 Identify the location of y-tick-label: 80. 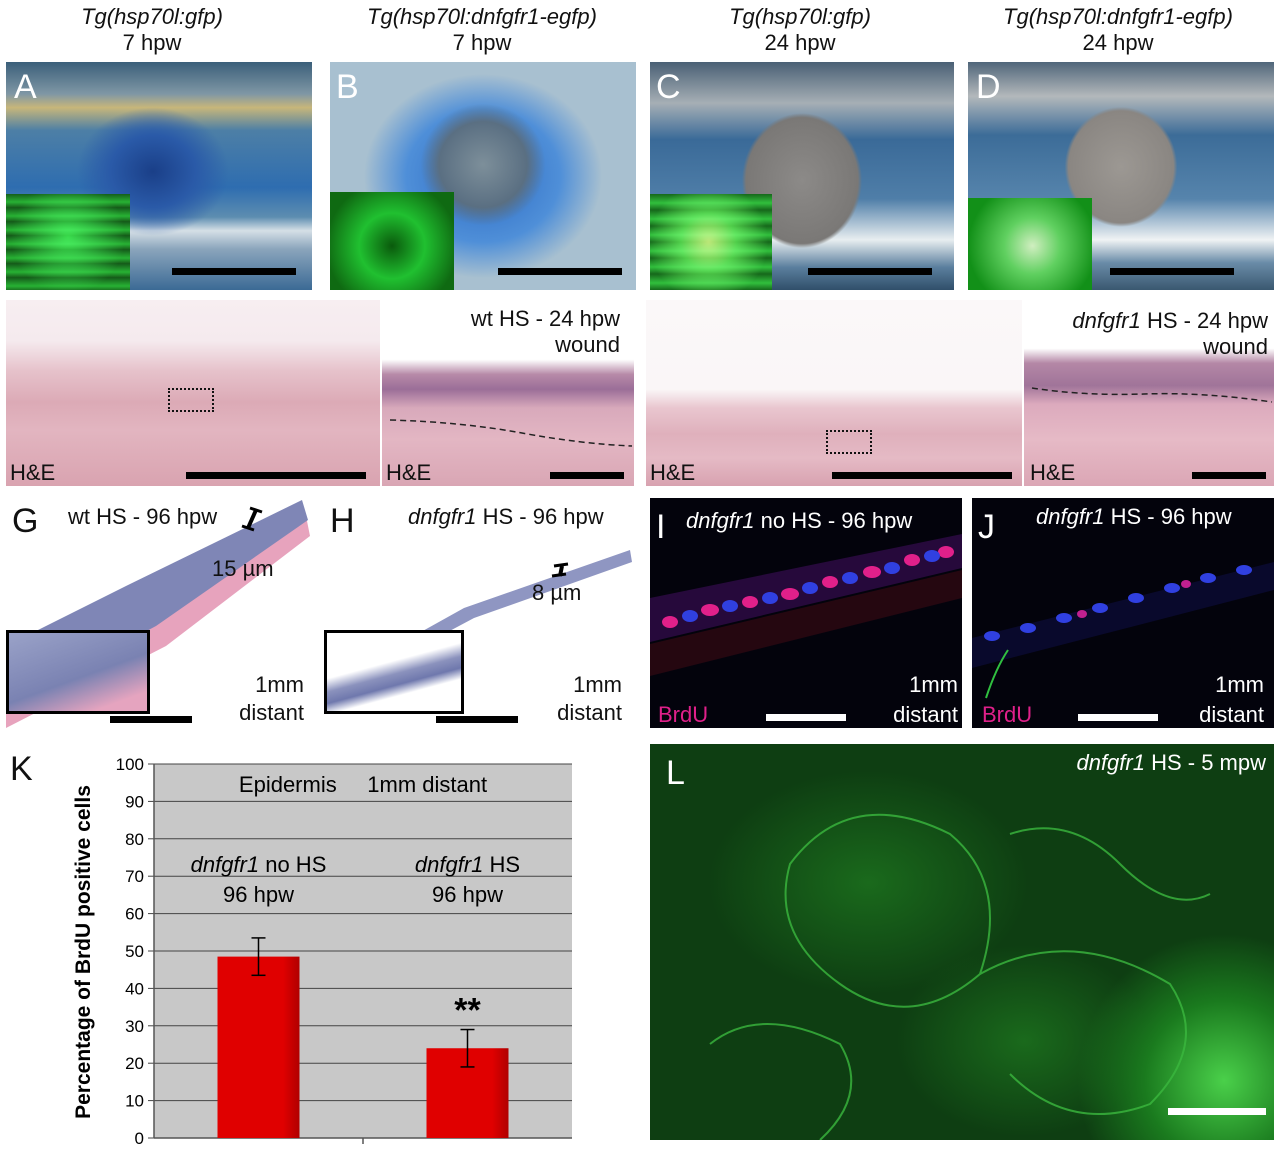
(134, 839).